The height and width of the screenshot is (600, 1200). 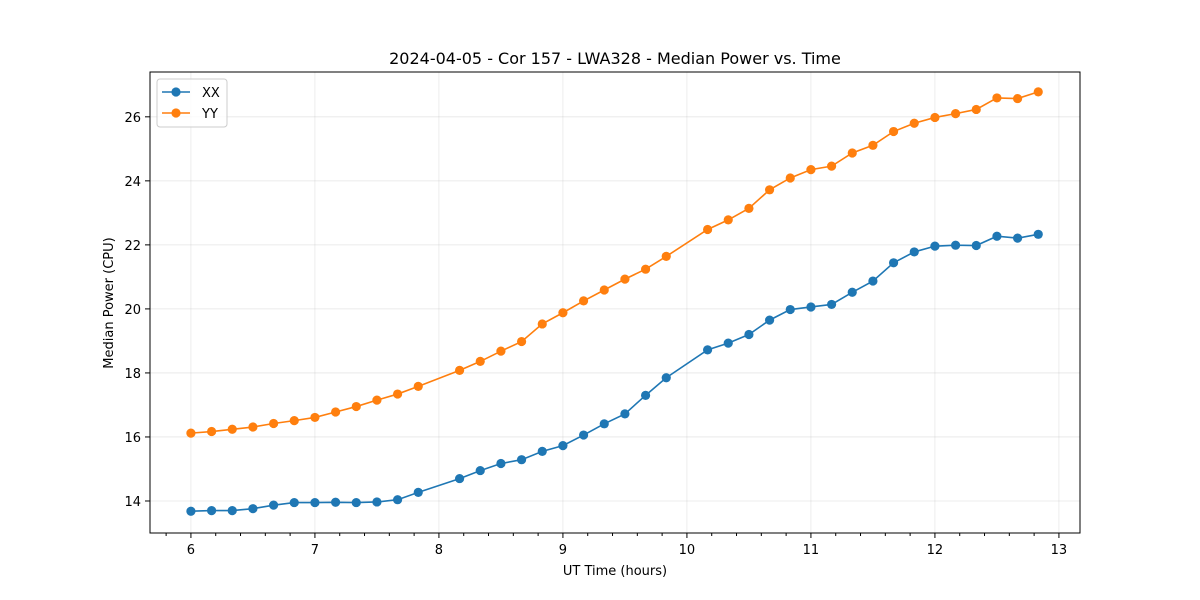 I want to click on y-tick-label: 16, so click(x=132, y=438).